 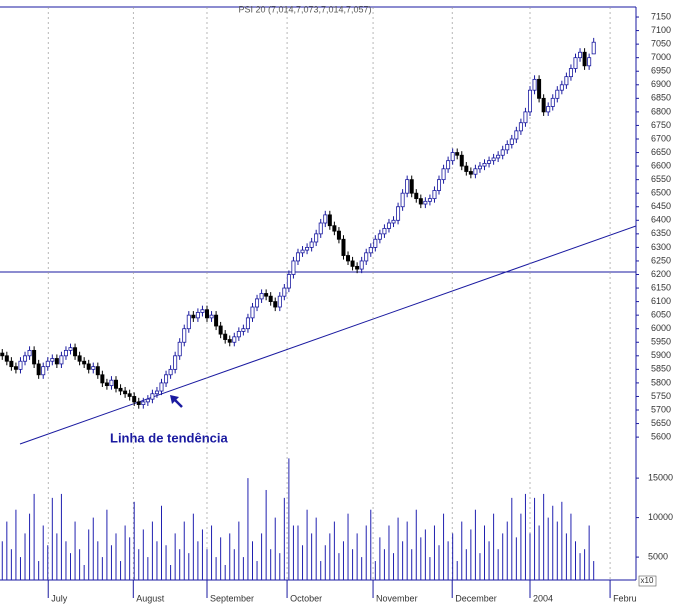 What do you see at coordinates (625, 598) in the screenshot?
I see `x-tick-label: Febru` at bounding box center [625, 598].